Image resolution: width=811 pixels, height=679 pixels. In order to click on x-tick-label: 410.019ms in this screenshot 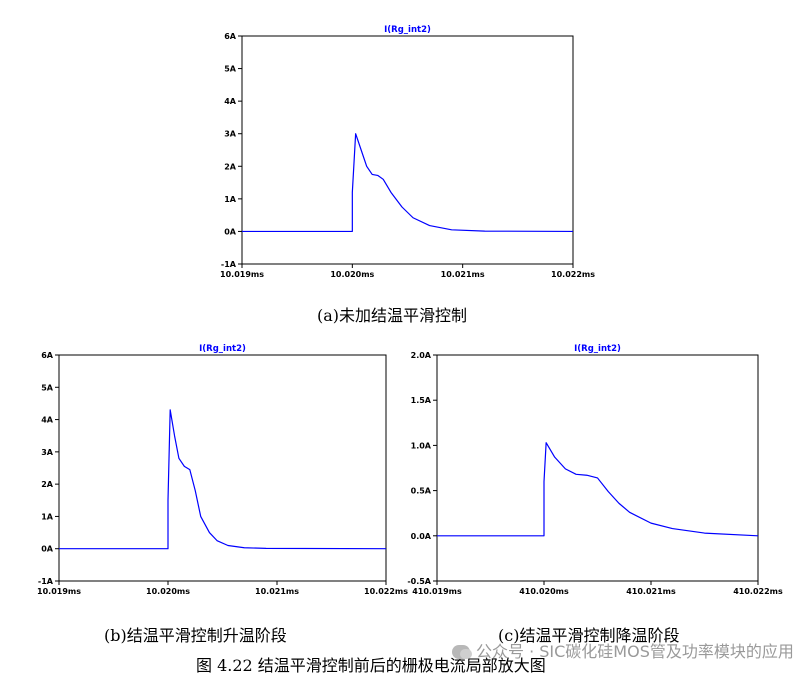, I will do `click(437, 591)`.